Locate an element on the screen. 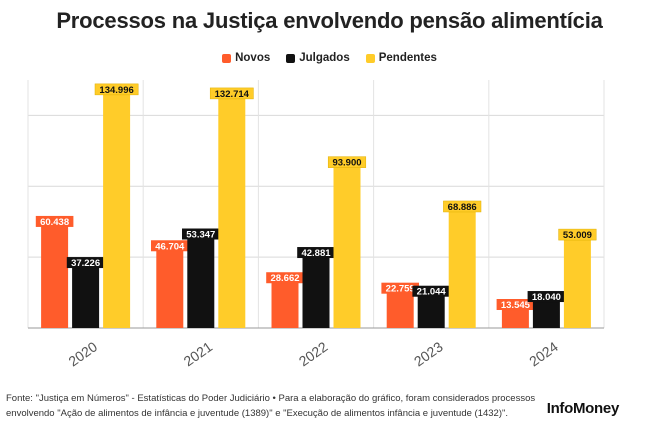  data-label: 18.040 is located at coordinates (546, 297).